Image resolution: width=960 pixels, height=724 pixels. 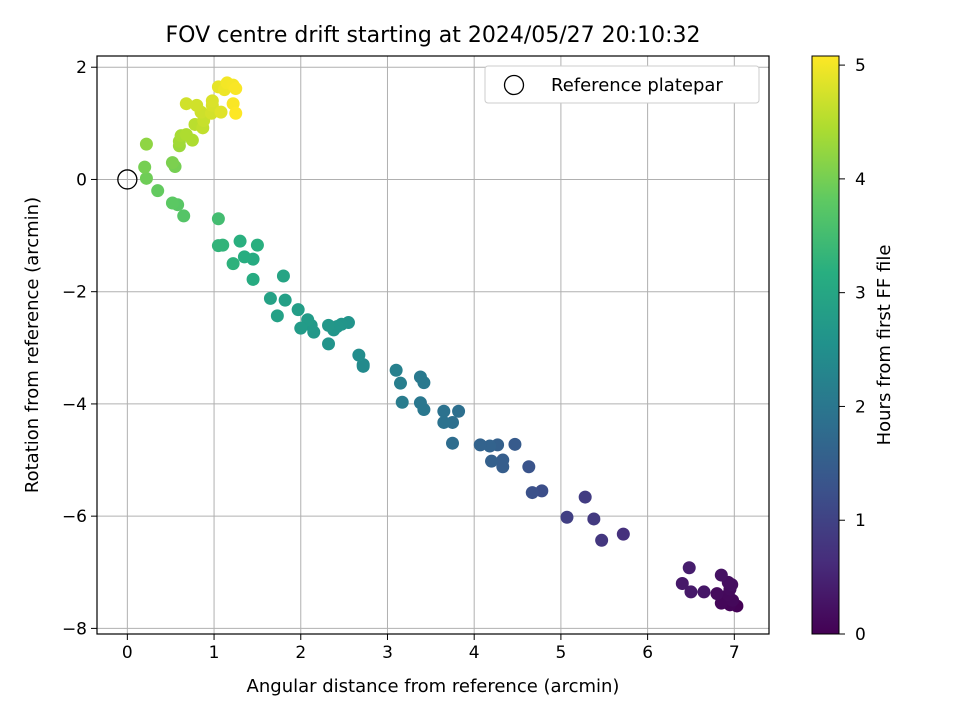 I want to click on colorbar-tick-label: 0, so click(x=860, y=635).